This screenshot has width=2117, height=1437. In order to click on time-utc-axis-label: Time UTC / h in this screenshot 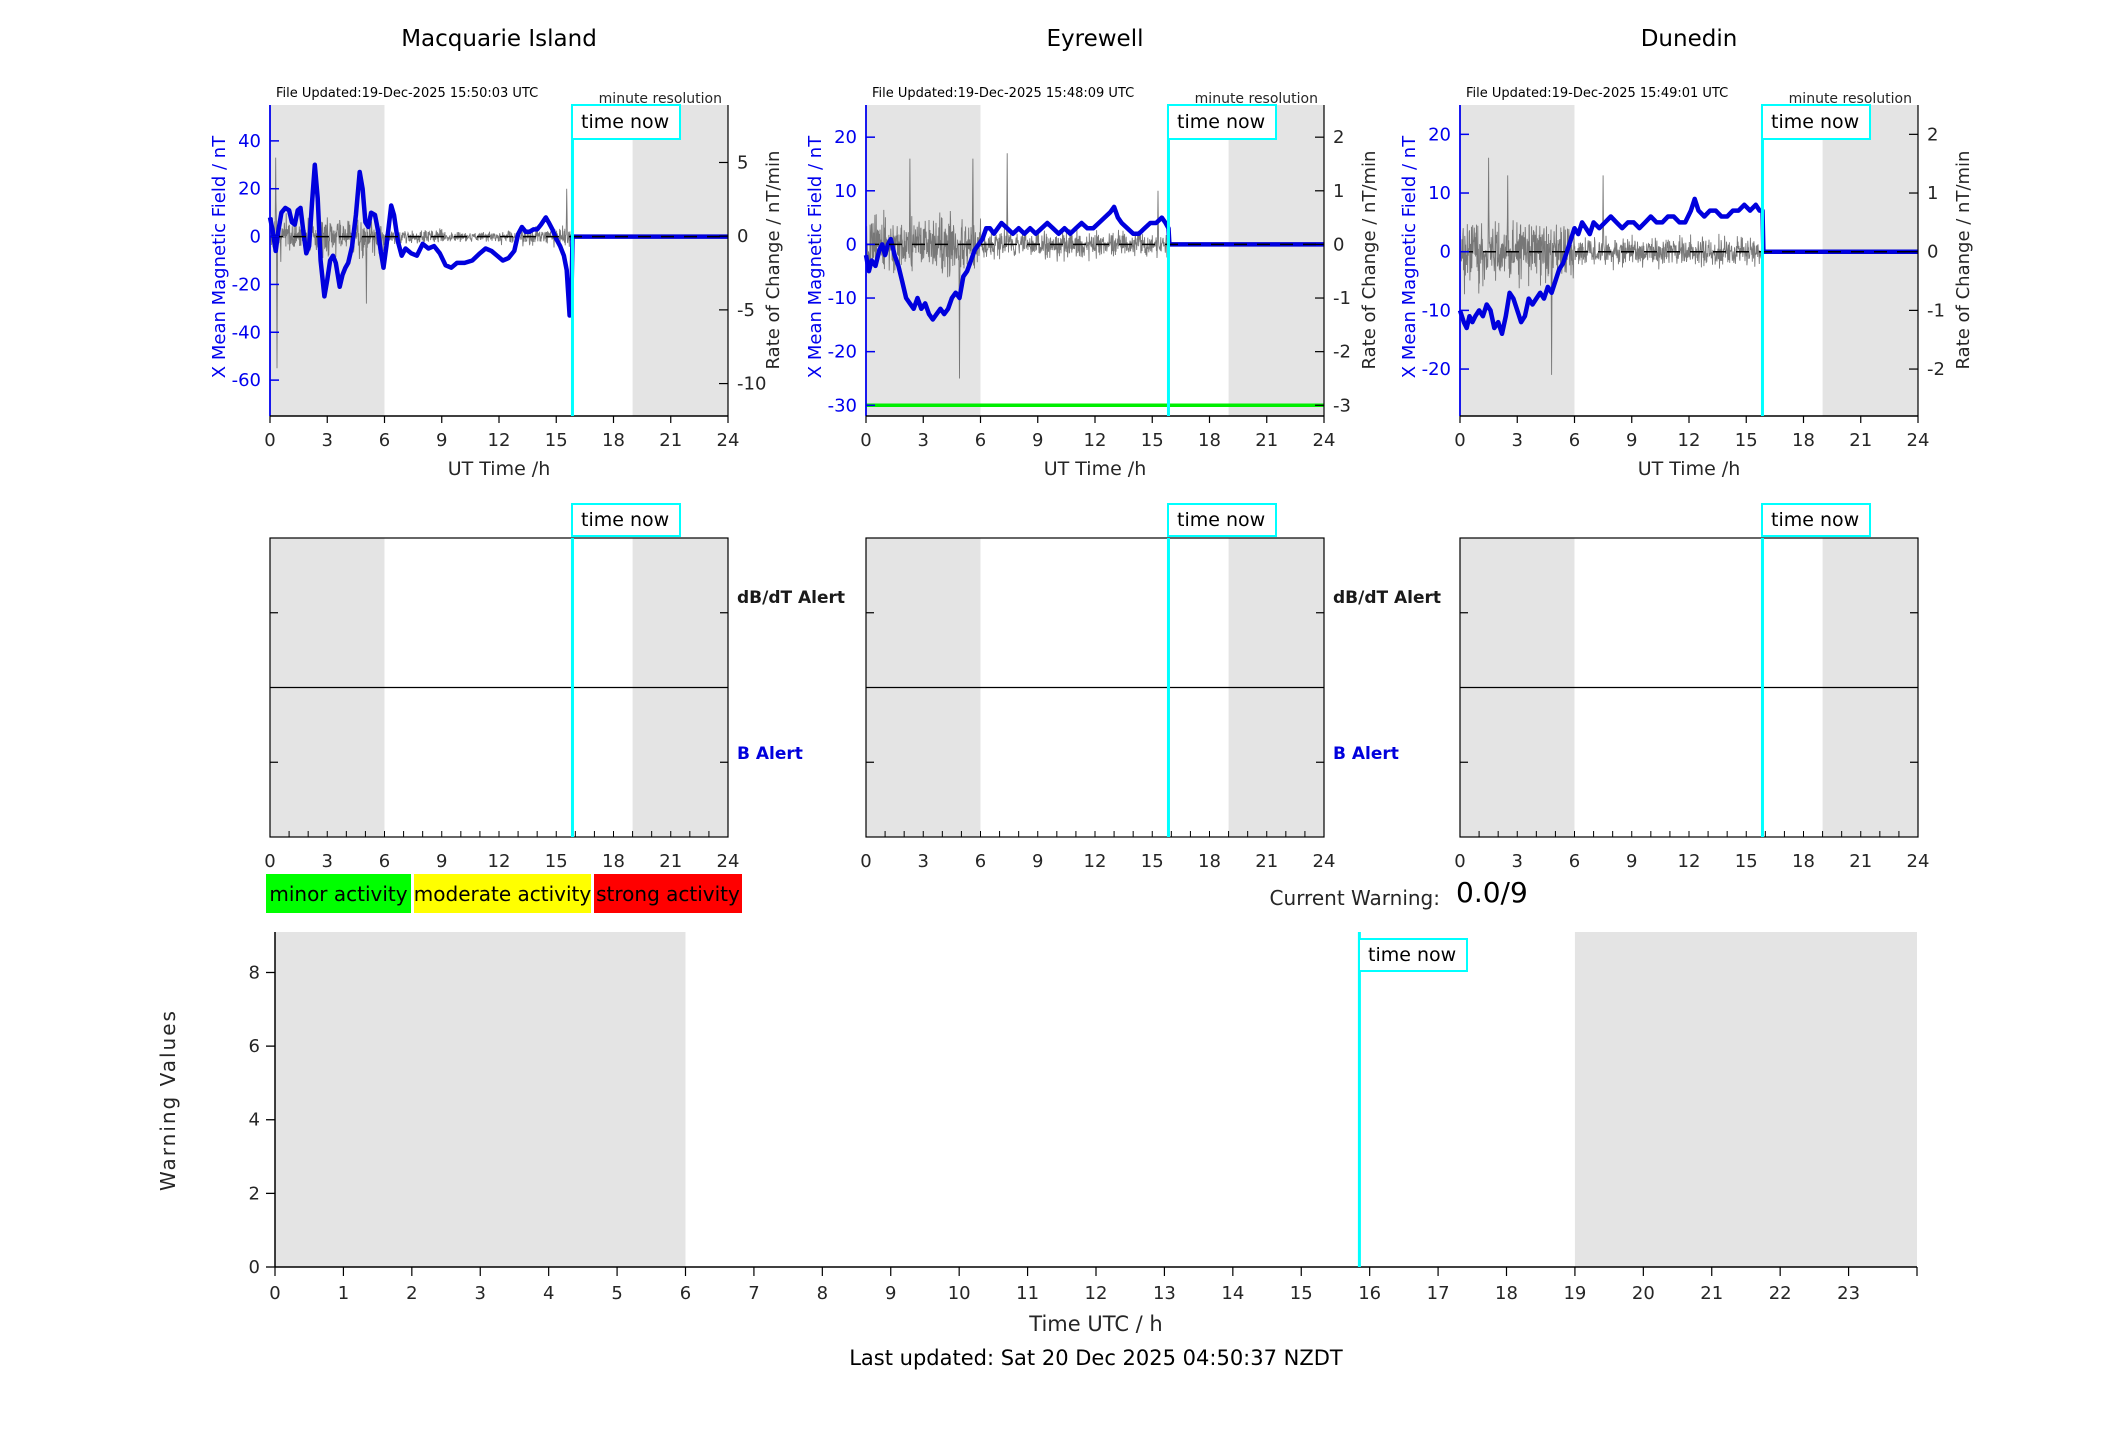, I will do `click(1096, 1324)`.